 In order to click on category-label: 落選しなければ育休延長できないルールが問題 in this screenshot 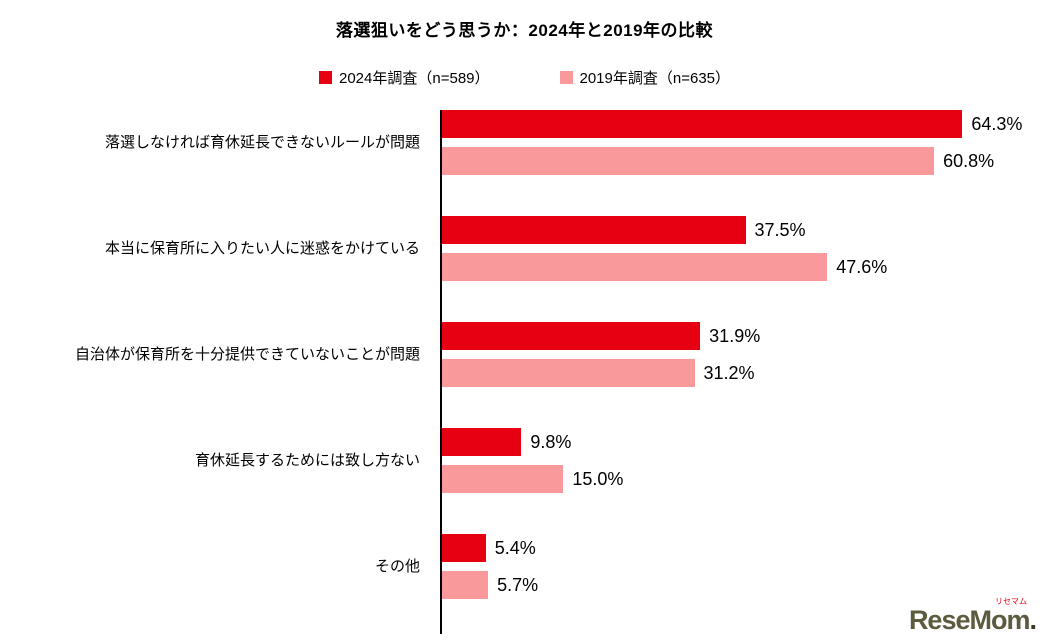, I will do `click(262, 142)`.